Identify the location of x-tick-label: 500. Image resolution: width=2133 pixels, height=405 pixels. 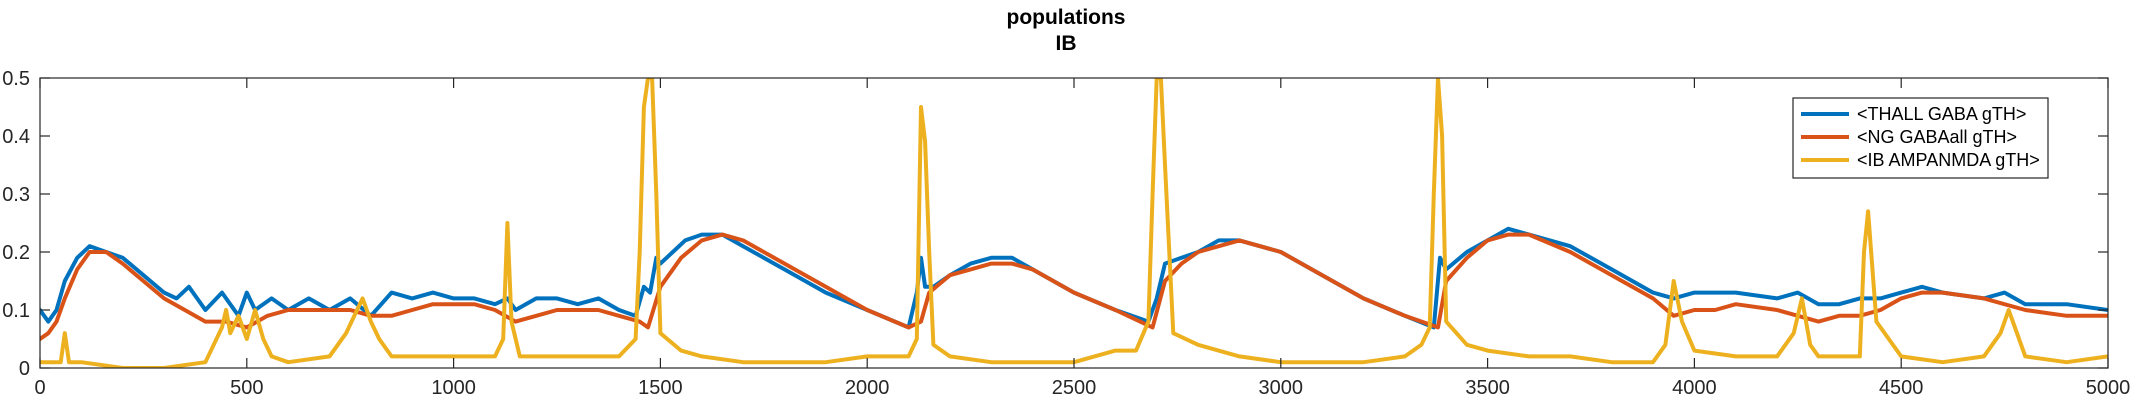
(246, 388).